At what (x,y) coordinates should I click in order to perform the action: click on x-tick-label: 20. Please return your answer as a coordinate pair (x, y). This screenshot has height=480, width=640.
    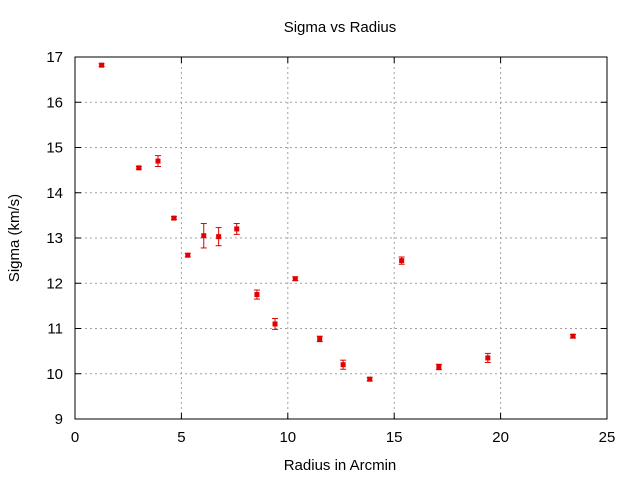
    Looking at the image, I should click on (500, 437).